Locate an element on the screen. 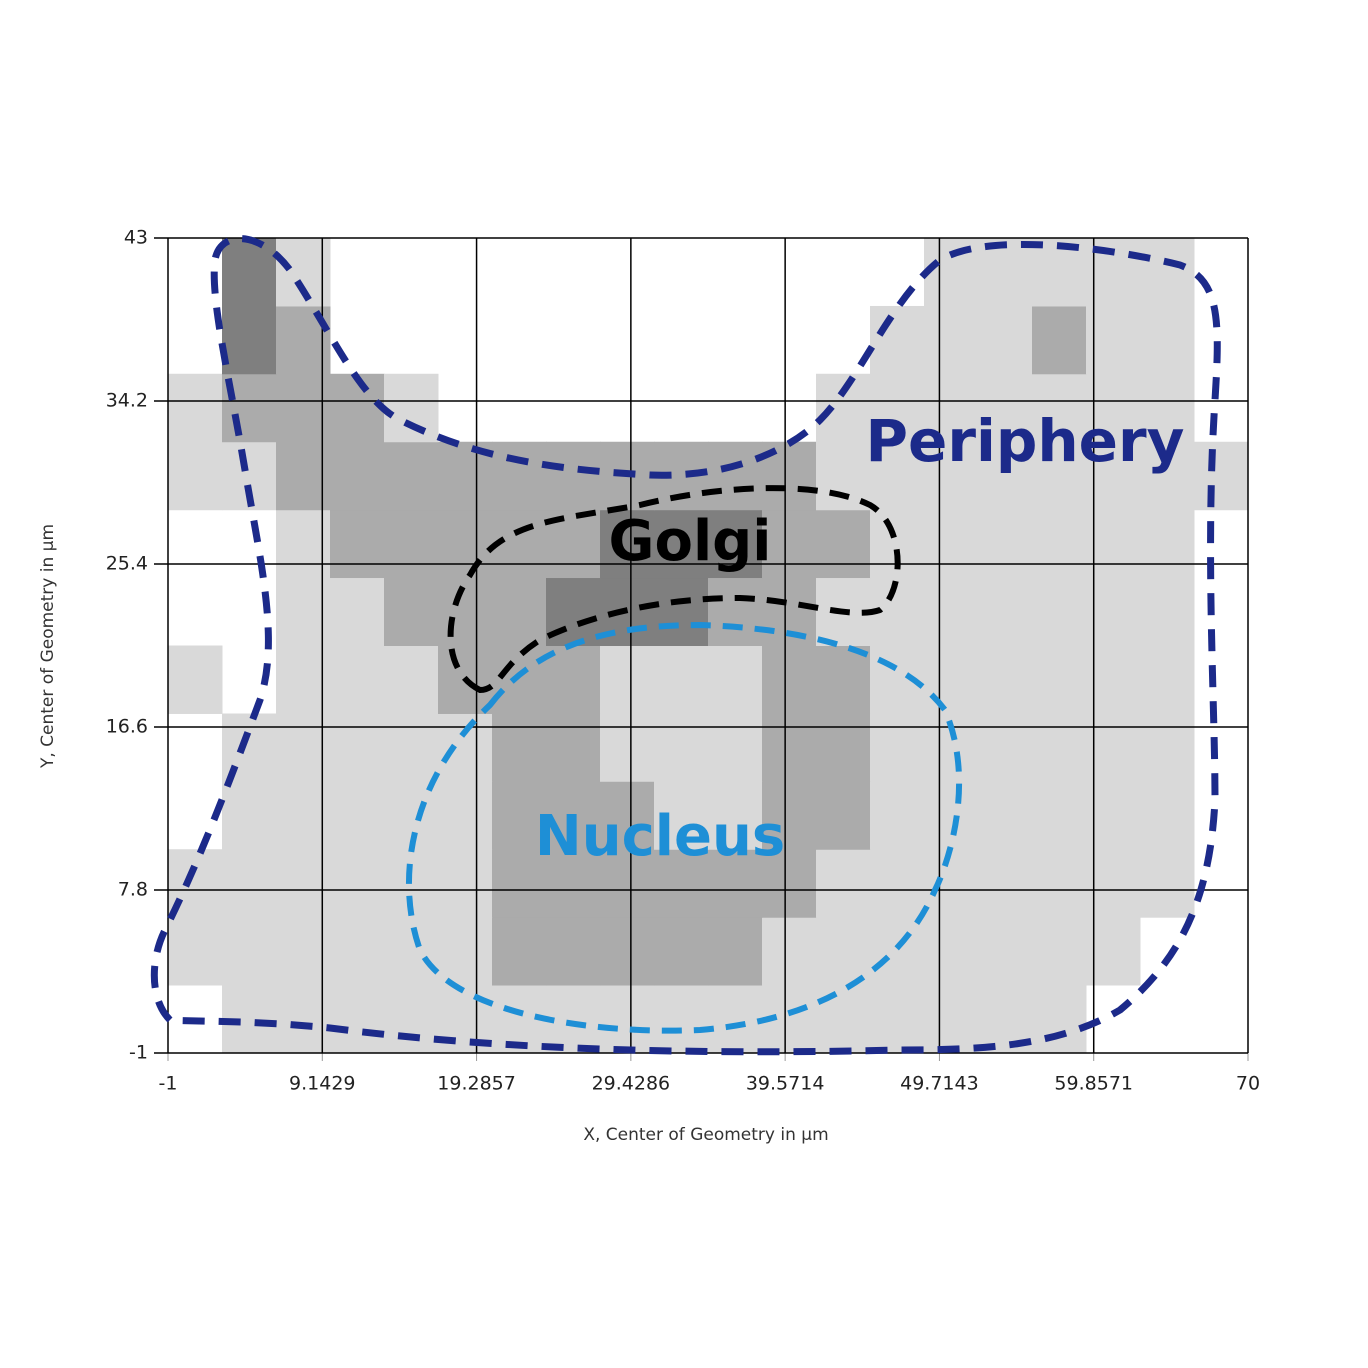 The width and height of the screenshot is (1368, 1368). y-tick-label: 43 is located at coordinates (136, 238).